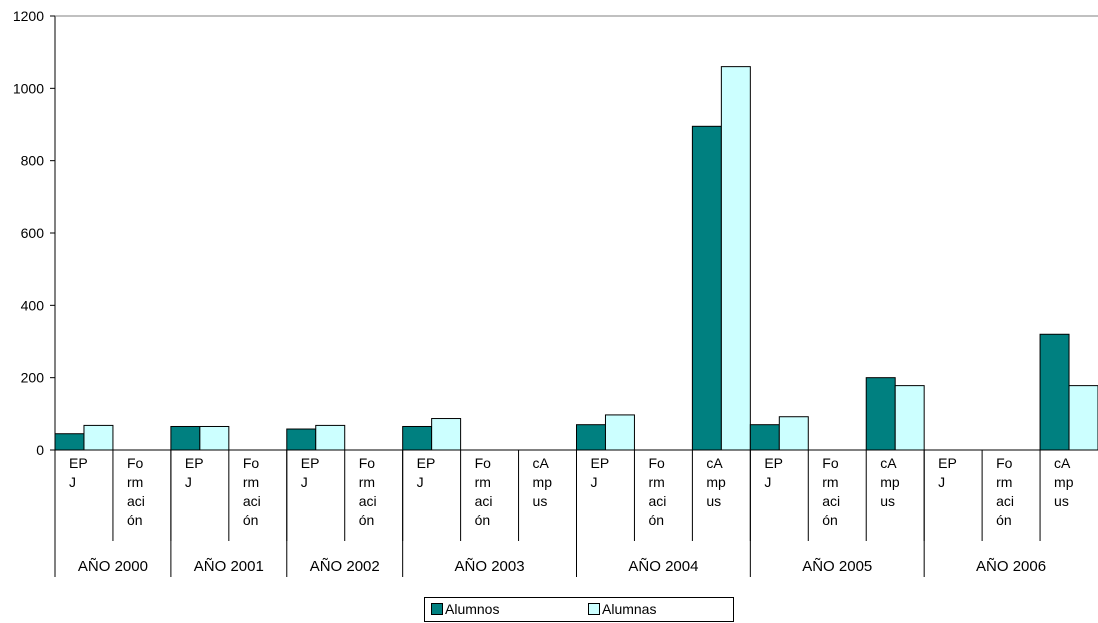 Image resolution: width=1098 pixels, height=623 pixels. Describe the element at coordinates (1011, 566) in the screenshot. I see `x-group-label: AÑO 2006` at that location.